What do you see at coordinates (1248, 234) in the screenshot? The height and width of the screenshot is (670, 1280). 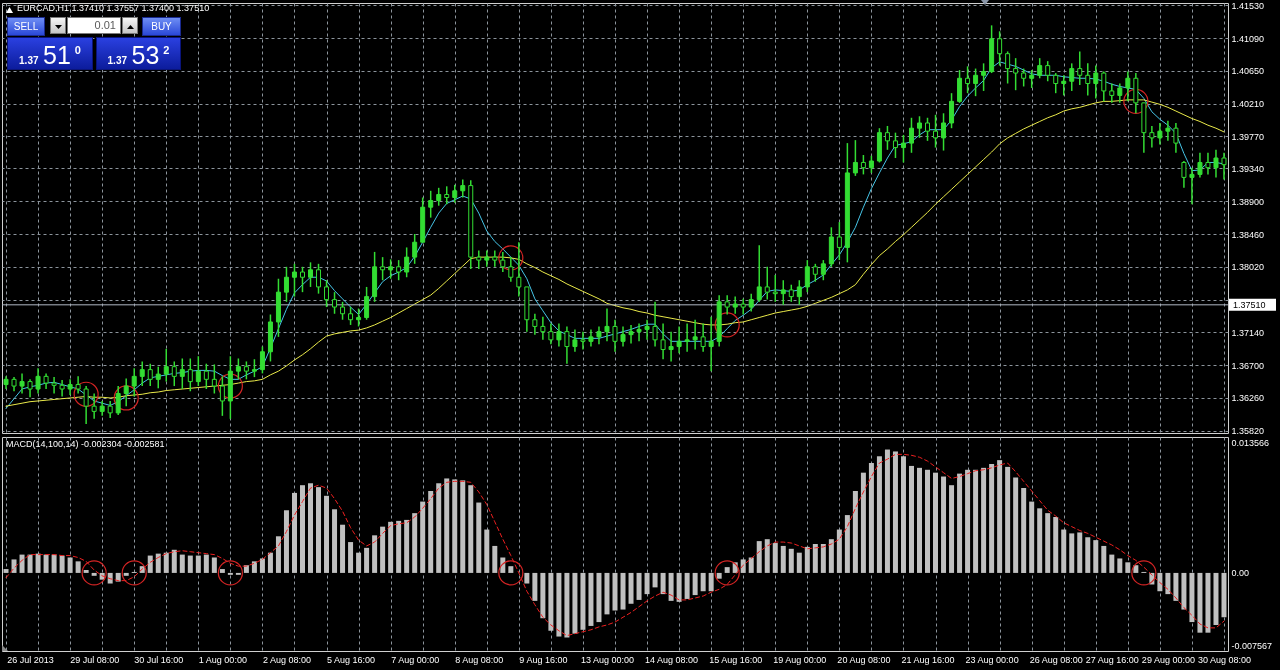 I see `y-tick-label: 1.38460` at bounding box center [1248, 234].